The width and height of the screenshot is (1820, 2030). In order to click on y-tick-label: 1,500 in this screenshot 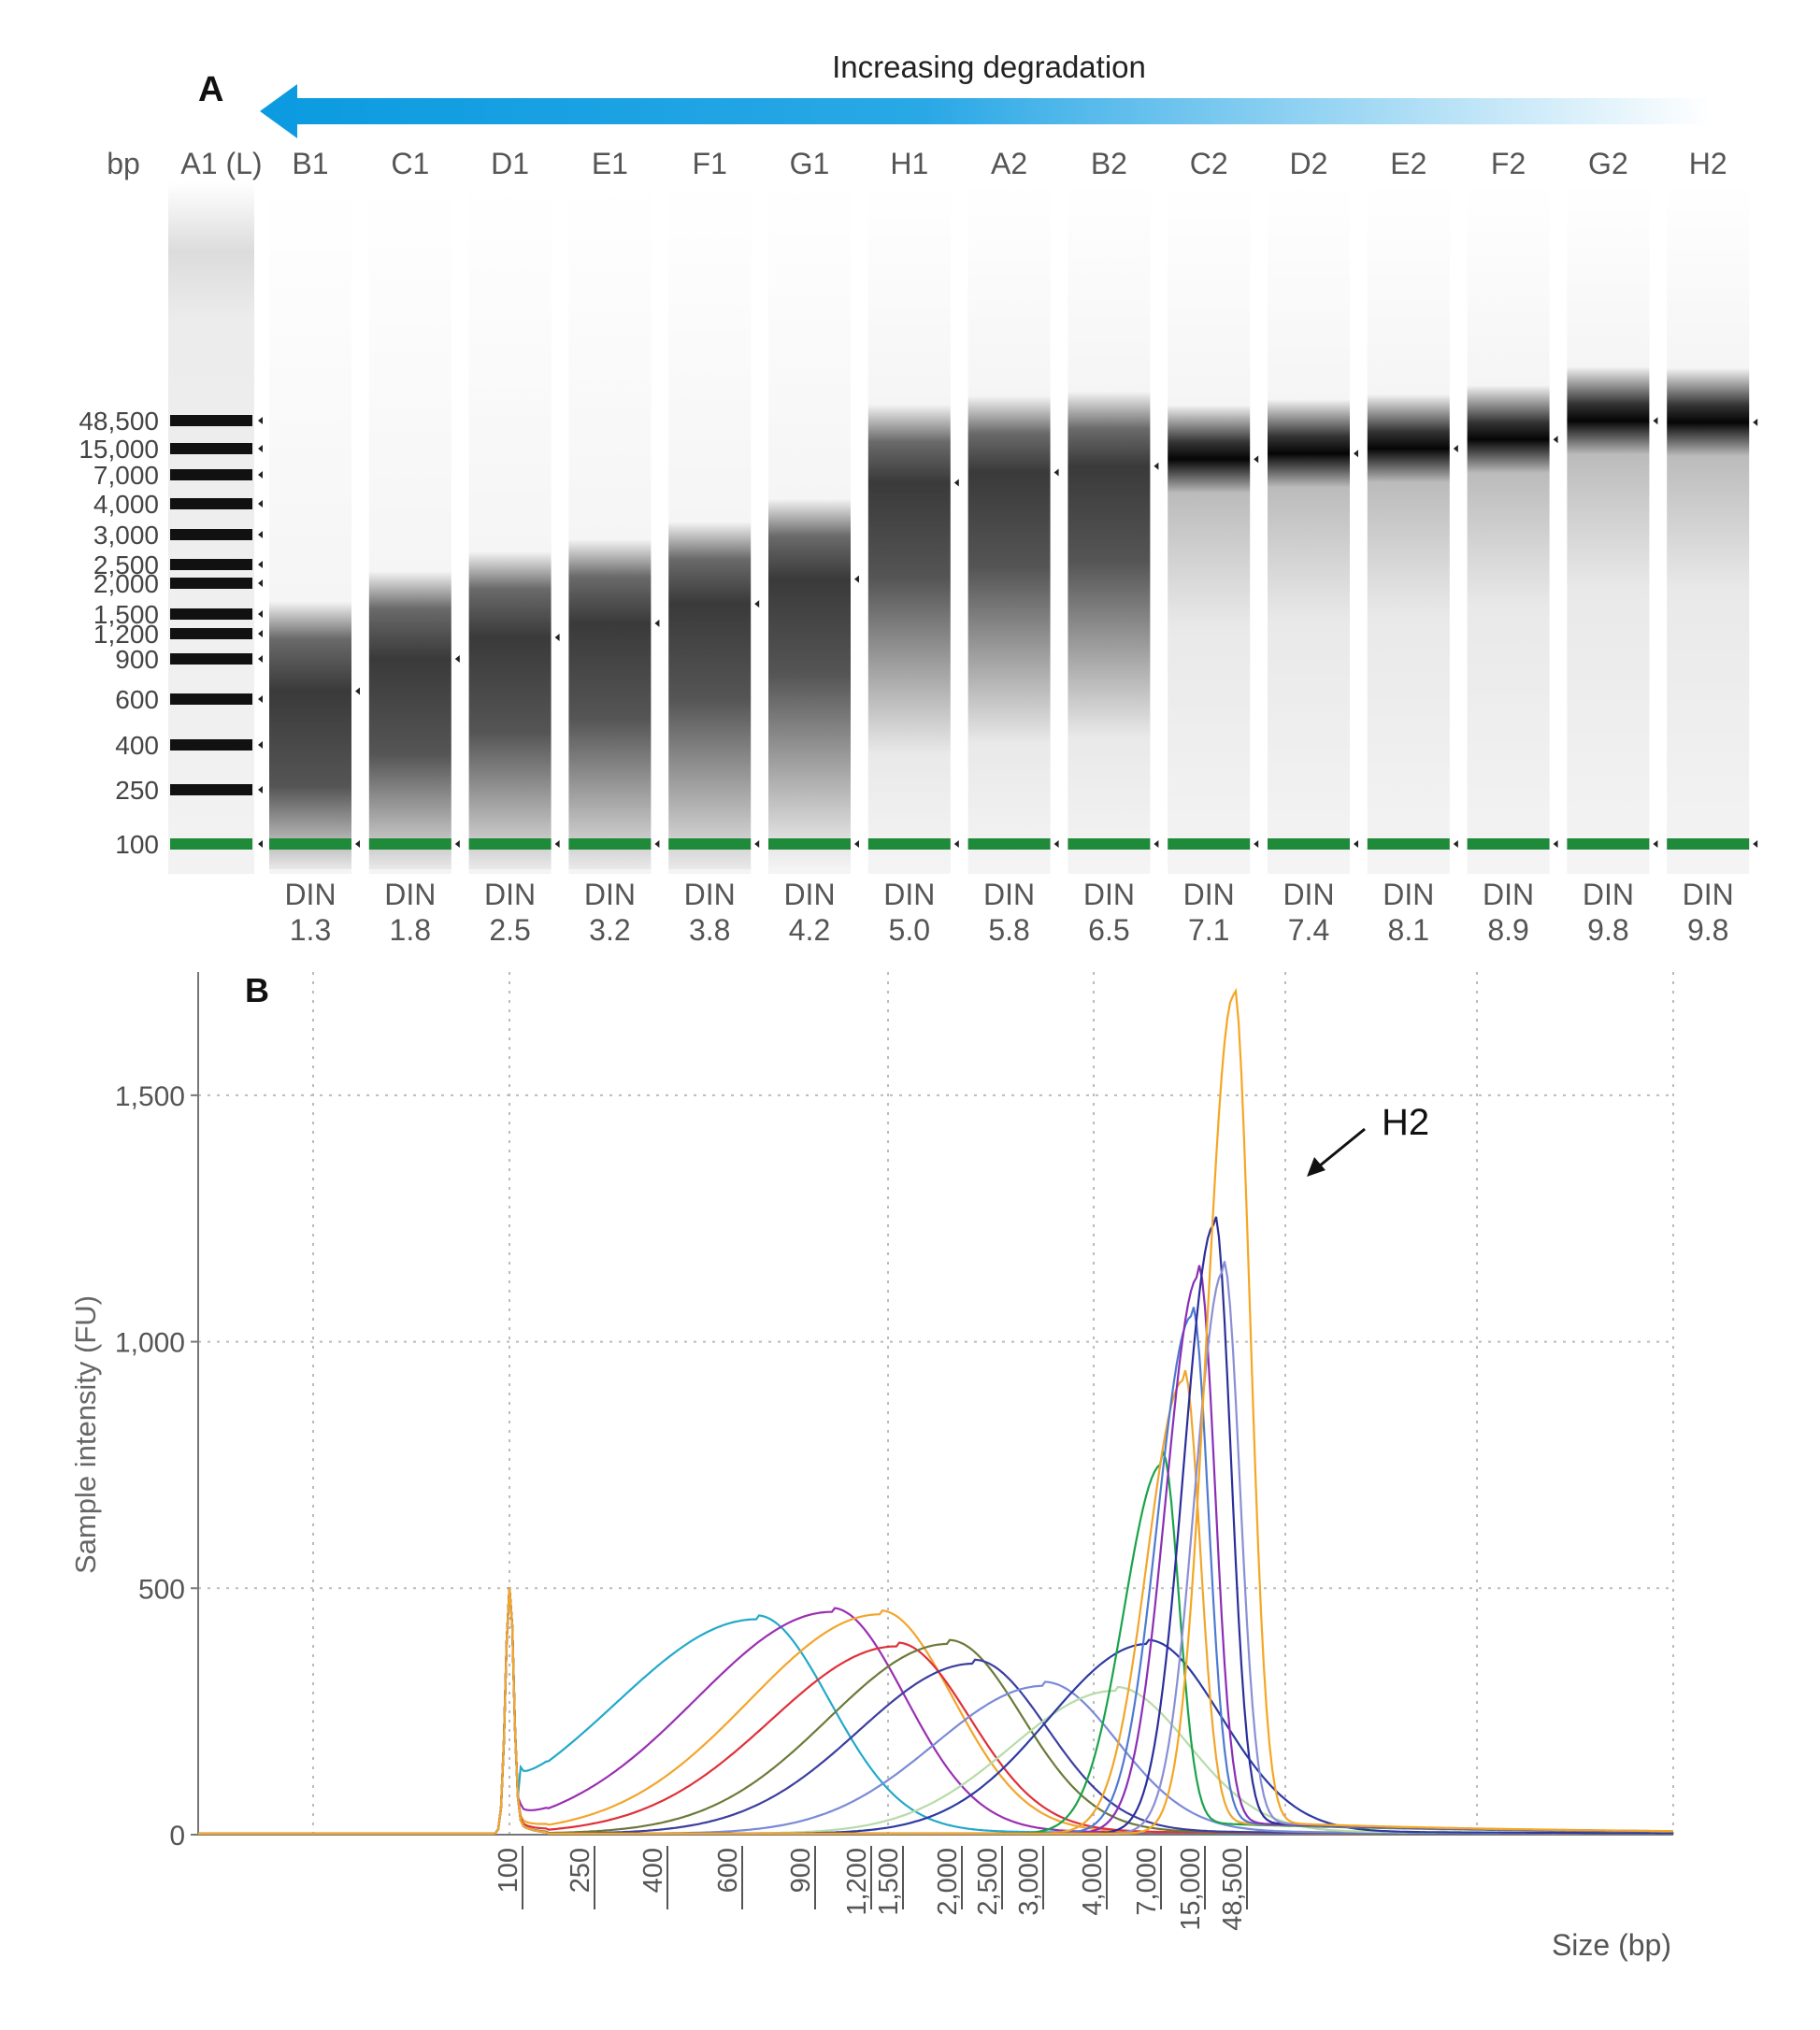, I will do `click(150, 1096)`.